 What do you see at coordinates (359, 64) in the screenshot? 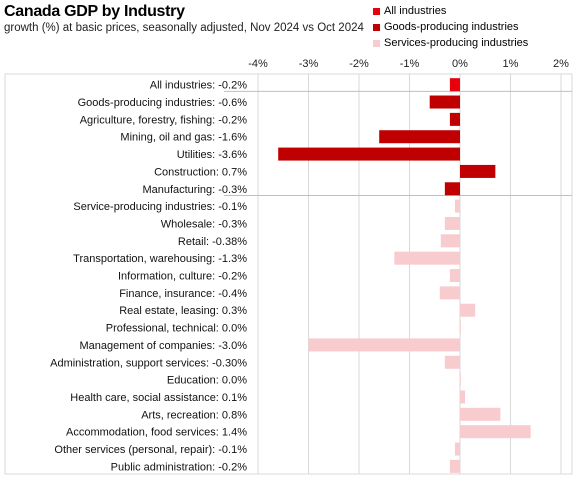
I see `x-tick-label: -2%` at bounding box center [359, 64].